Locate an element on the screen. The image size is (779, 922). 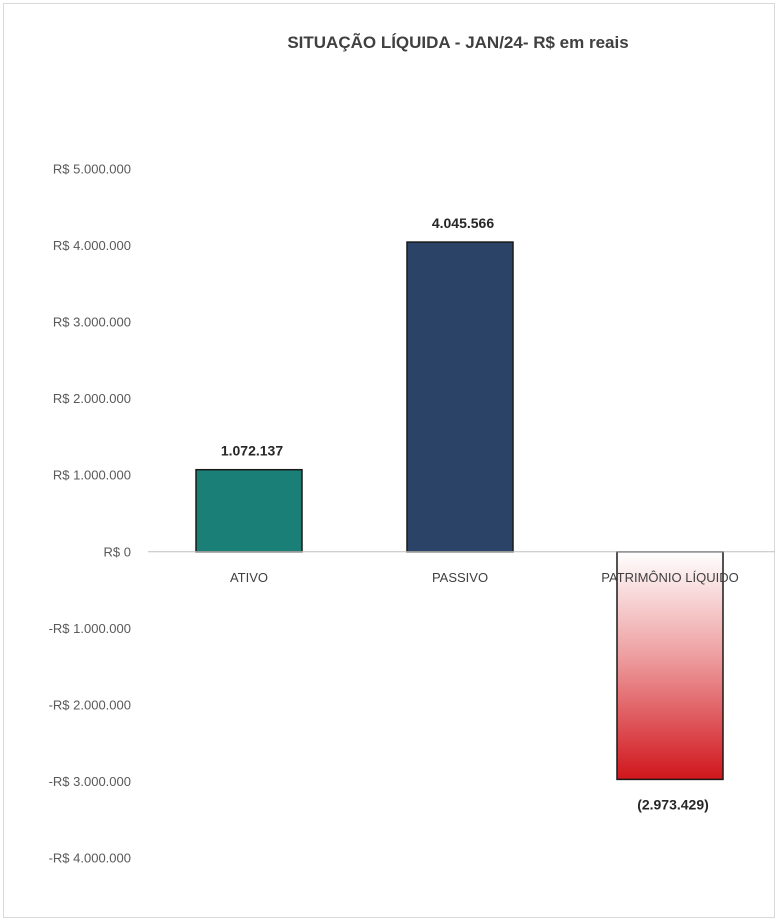
y-tick-label: -R$ 3.000.000 is located at coordinates (90, 781).